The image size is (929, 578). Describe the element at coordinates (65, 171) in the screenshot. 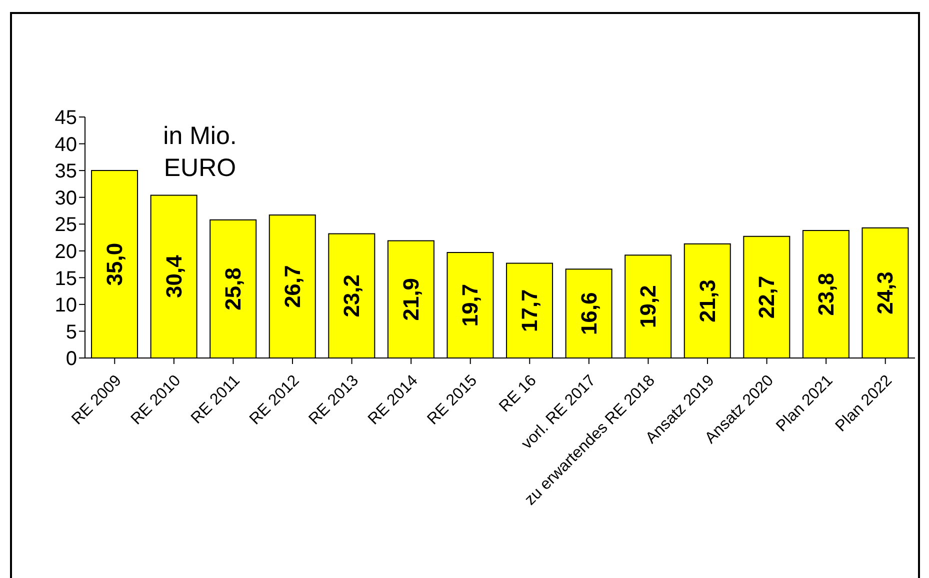

I see `y-tick-label: 35` at that location.